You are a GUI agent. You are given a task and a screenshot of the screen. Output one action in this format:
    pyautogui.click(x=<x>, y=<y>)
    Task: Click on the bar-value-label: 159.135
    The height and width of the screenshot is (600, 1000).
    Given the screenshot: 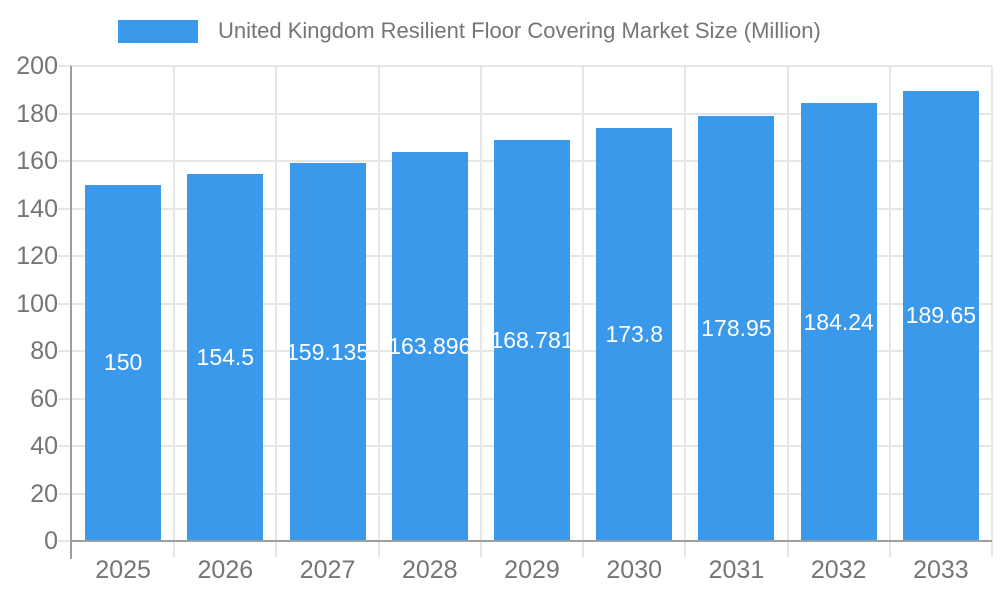 What is the action you would take?
    pyautogui.click(x=327, y=351)
    